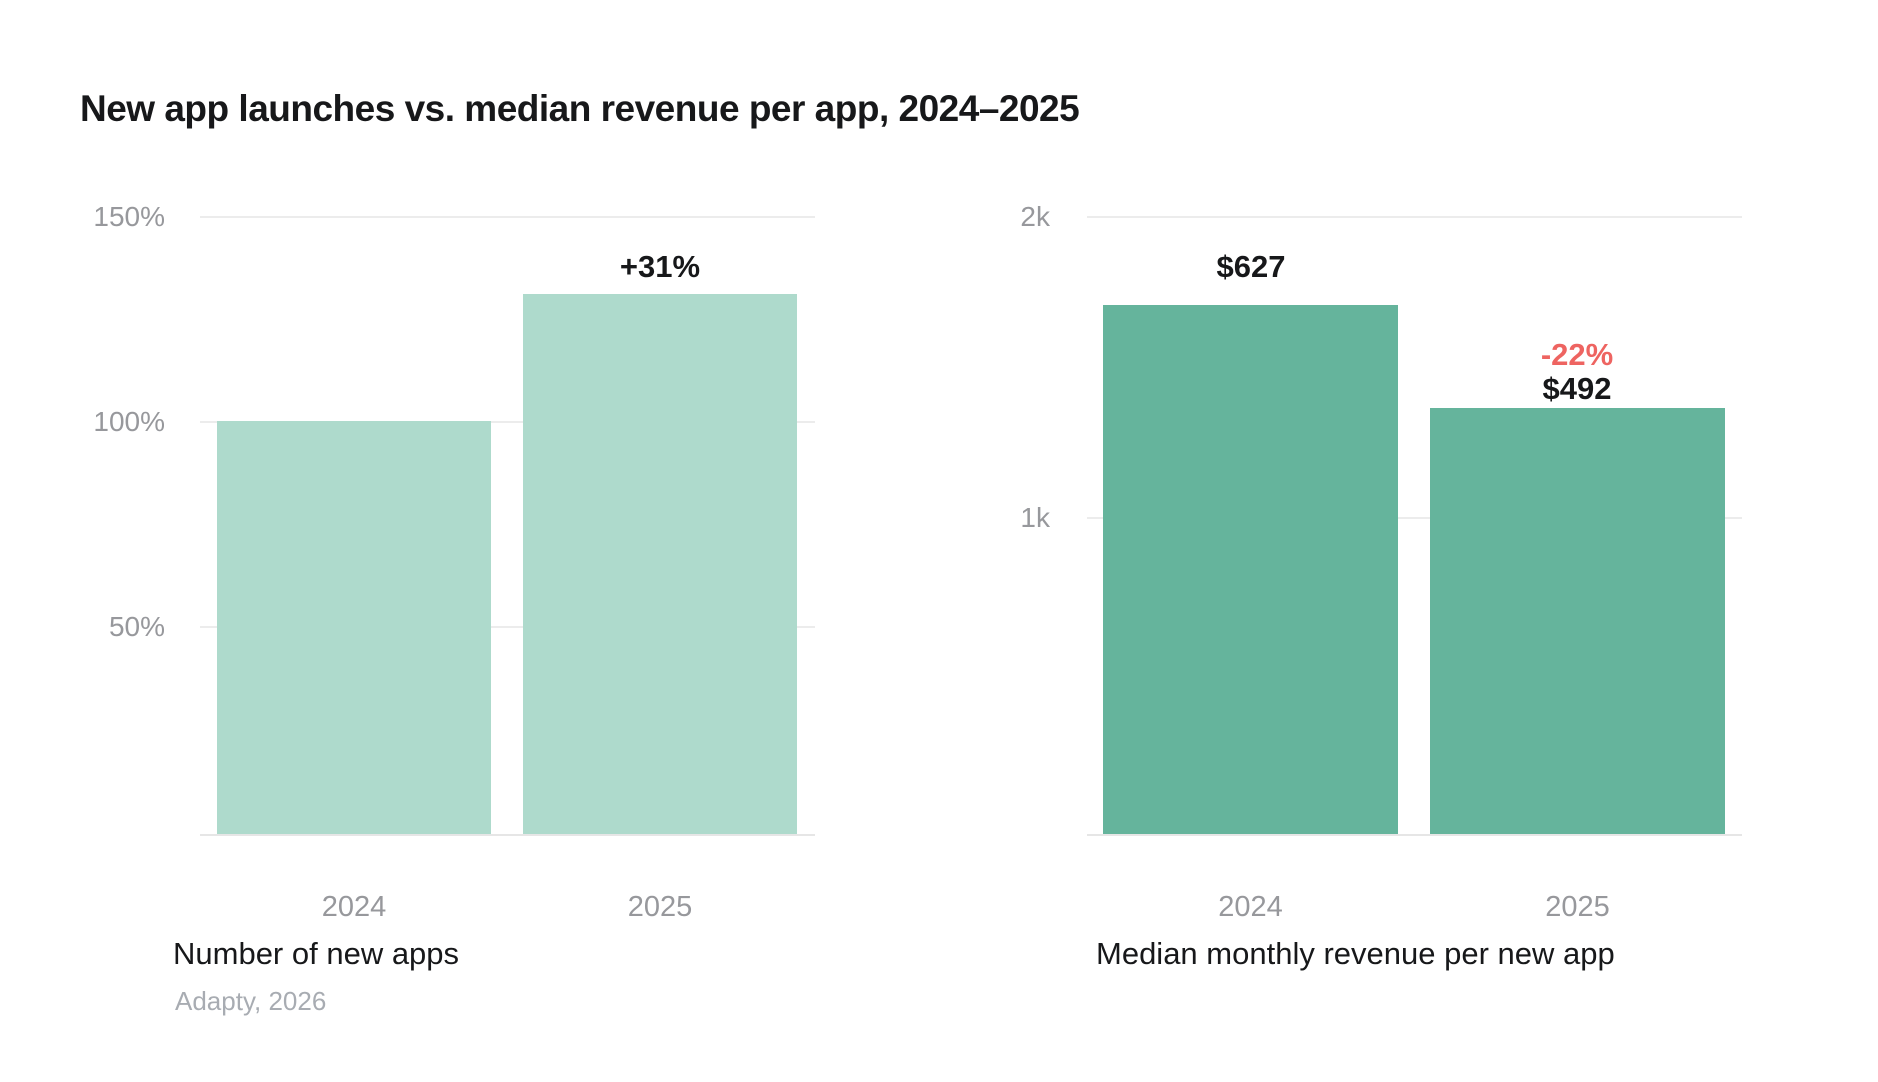 Image resolution: width=1878 pixels, height=1082 pixels. Describe the element at coordinates (1577, 621) in the screenshot. I see `right-chart-bar-2025` at that location.